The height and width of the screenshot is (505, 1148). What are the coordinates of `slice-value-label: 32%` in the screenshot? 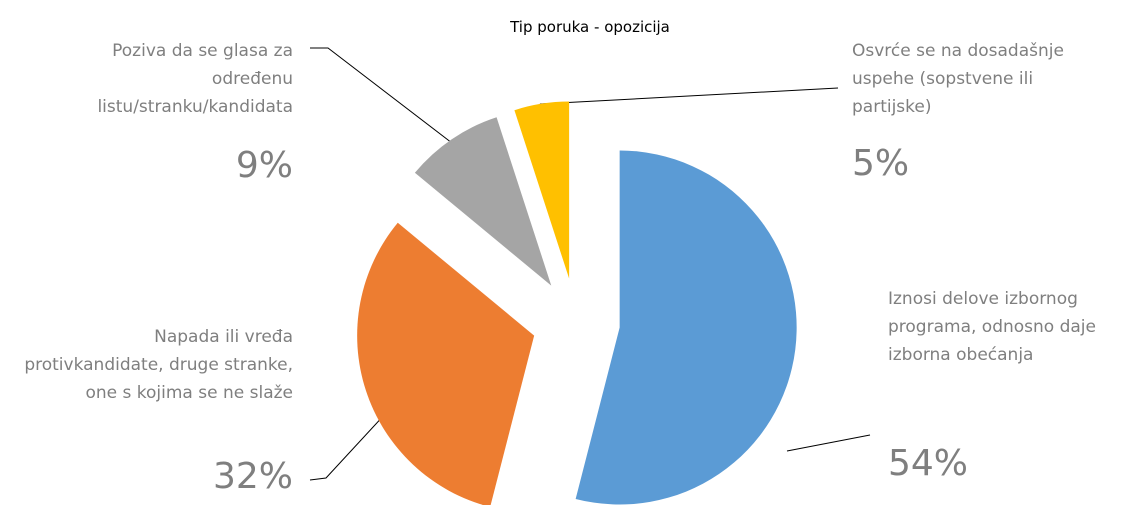 It's located at (252, 476).